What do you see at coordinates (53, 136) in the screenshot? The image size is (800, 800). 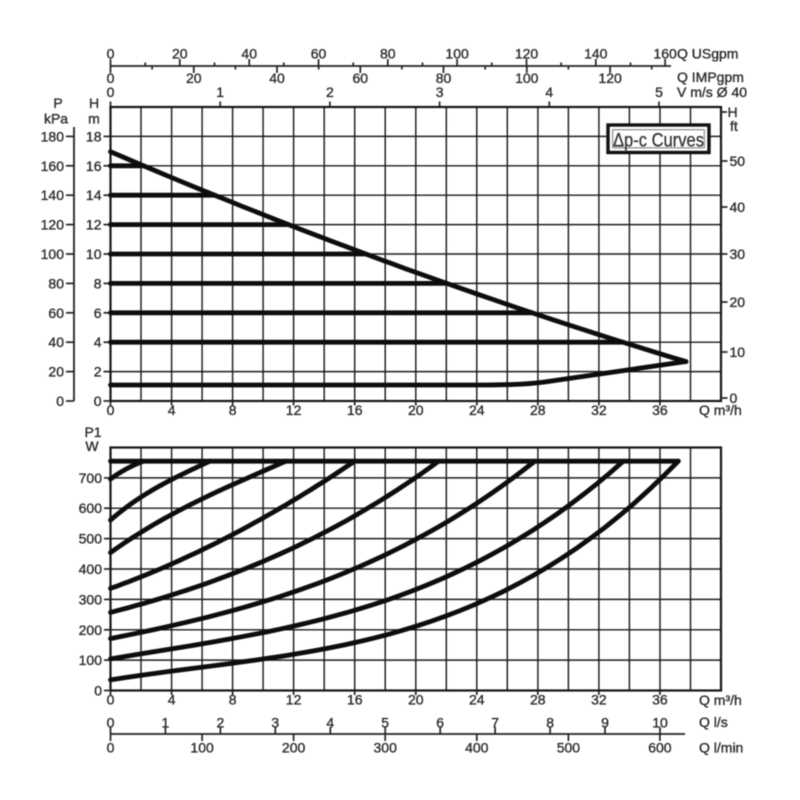 I see `svg-text: 180` at bounding box center [53, 136].